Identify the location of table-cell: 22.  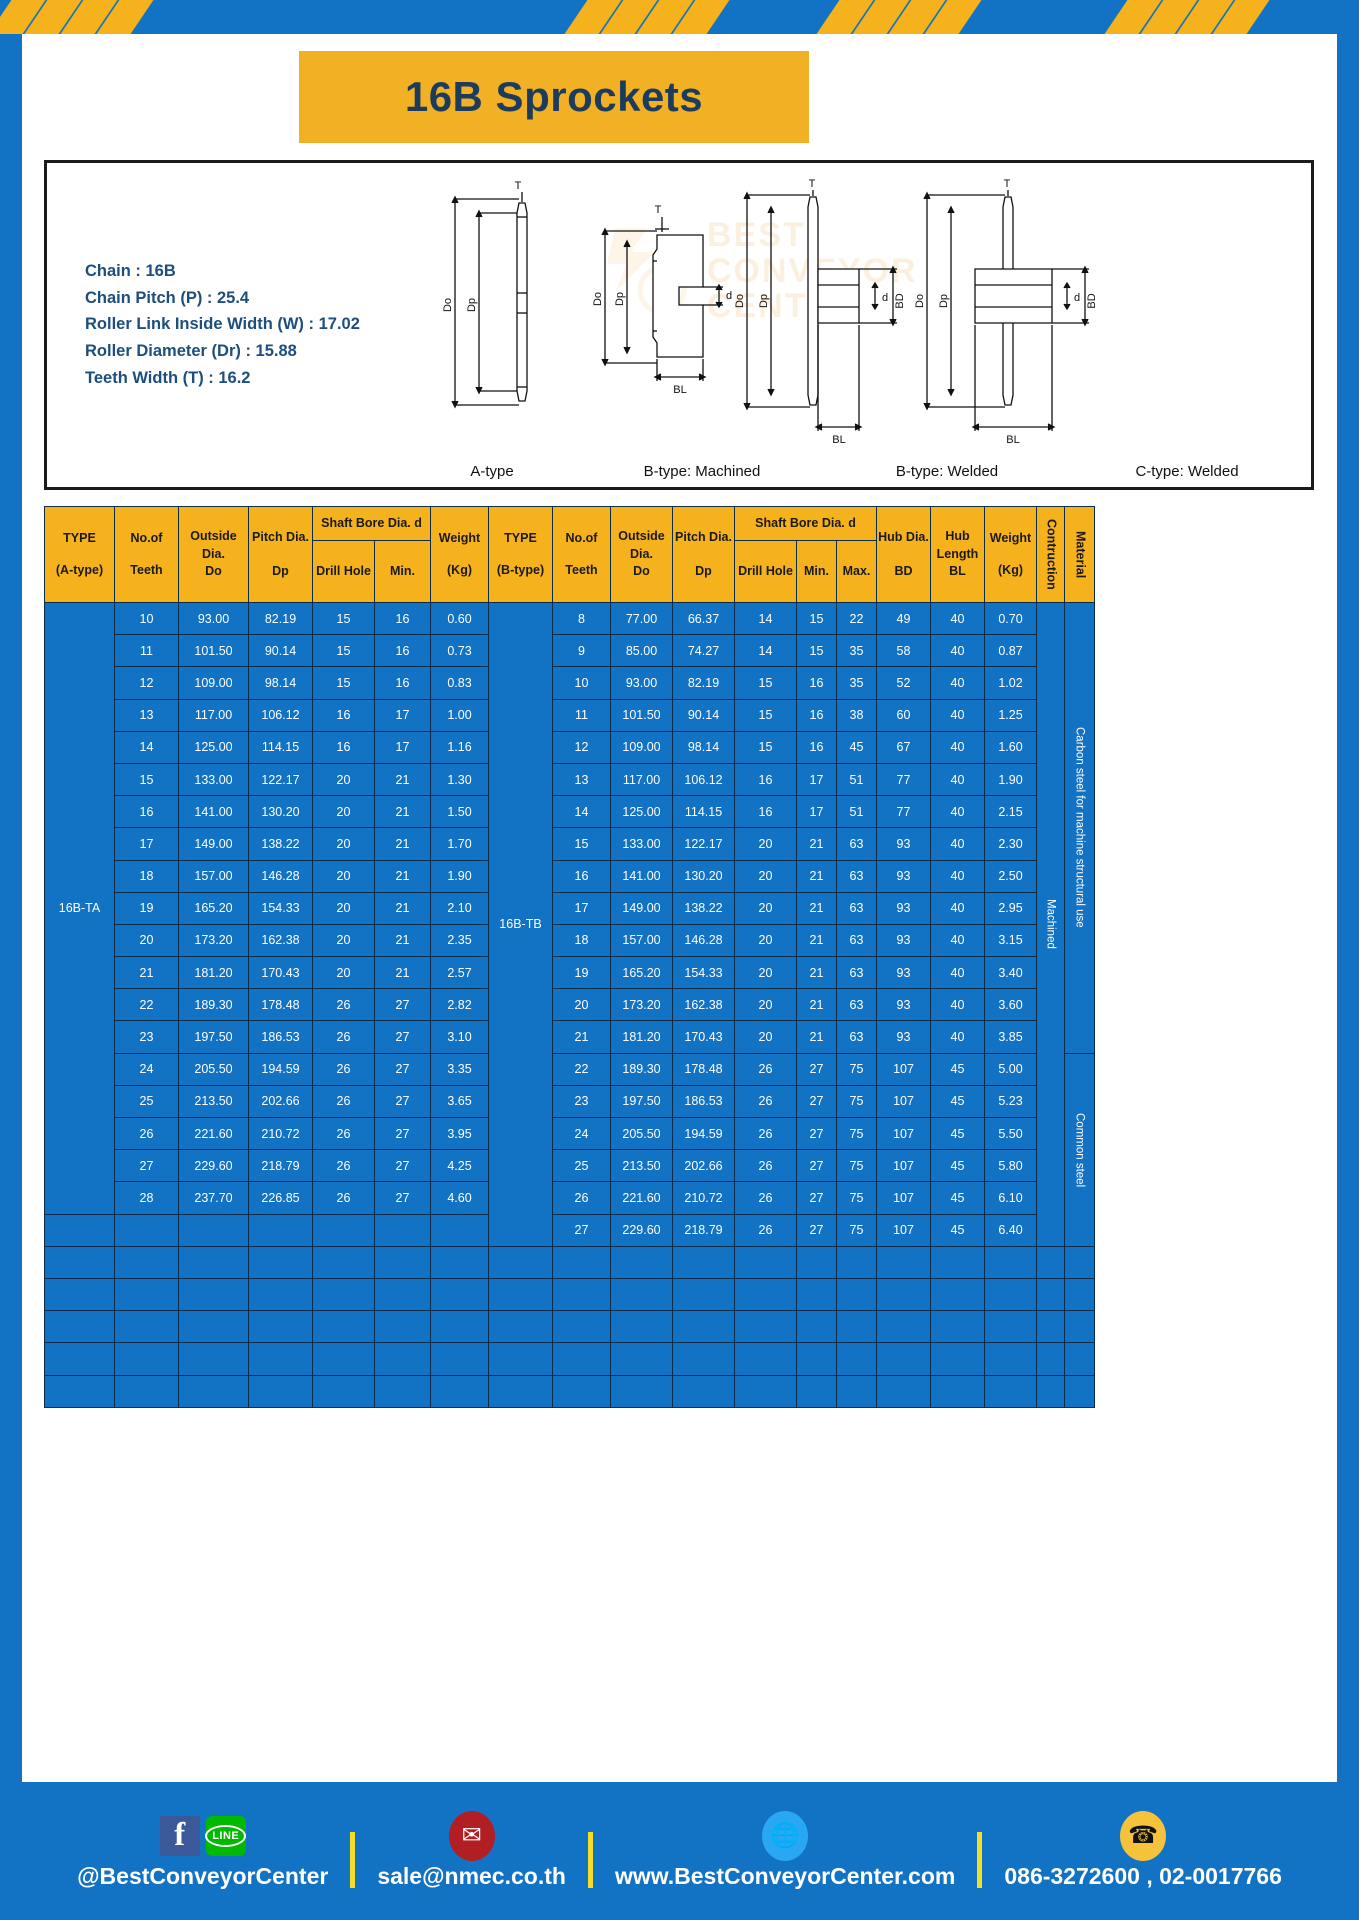
(856, 618).